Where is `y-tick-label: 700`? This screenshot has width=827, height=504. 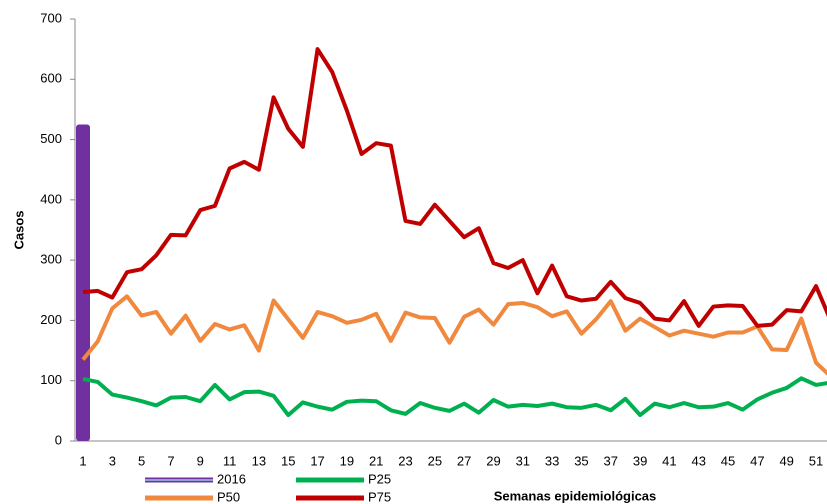
y-tick-label: 700 is located at coordinates (51, 17).